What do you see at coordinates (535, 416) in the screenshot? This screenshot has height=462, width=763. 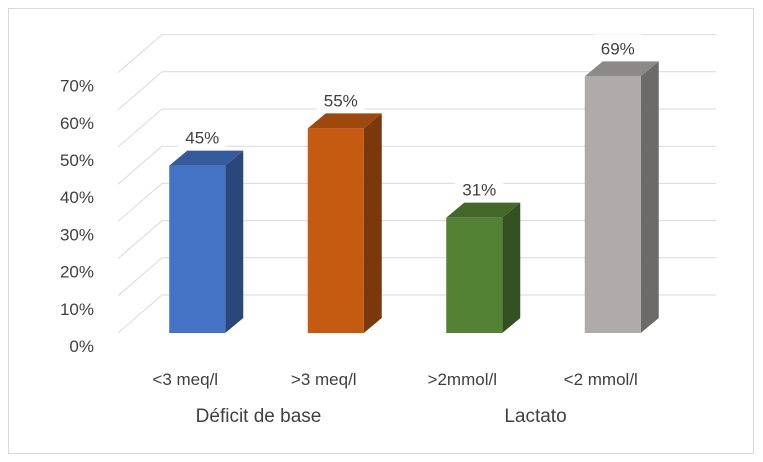 I see `group-label: Lactato` at bounding box center [535, 416].